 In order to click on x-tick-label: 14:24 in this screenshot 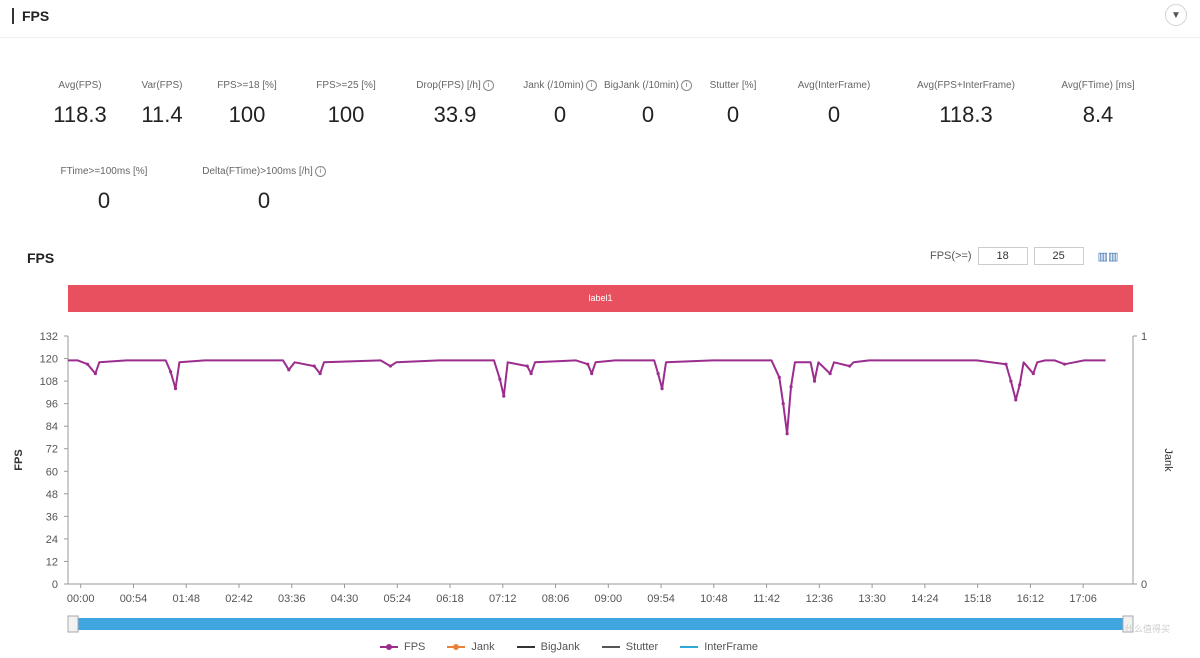, I will do `click(925, 599)`.